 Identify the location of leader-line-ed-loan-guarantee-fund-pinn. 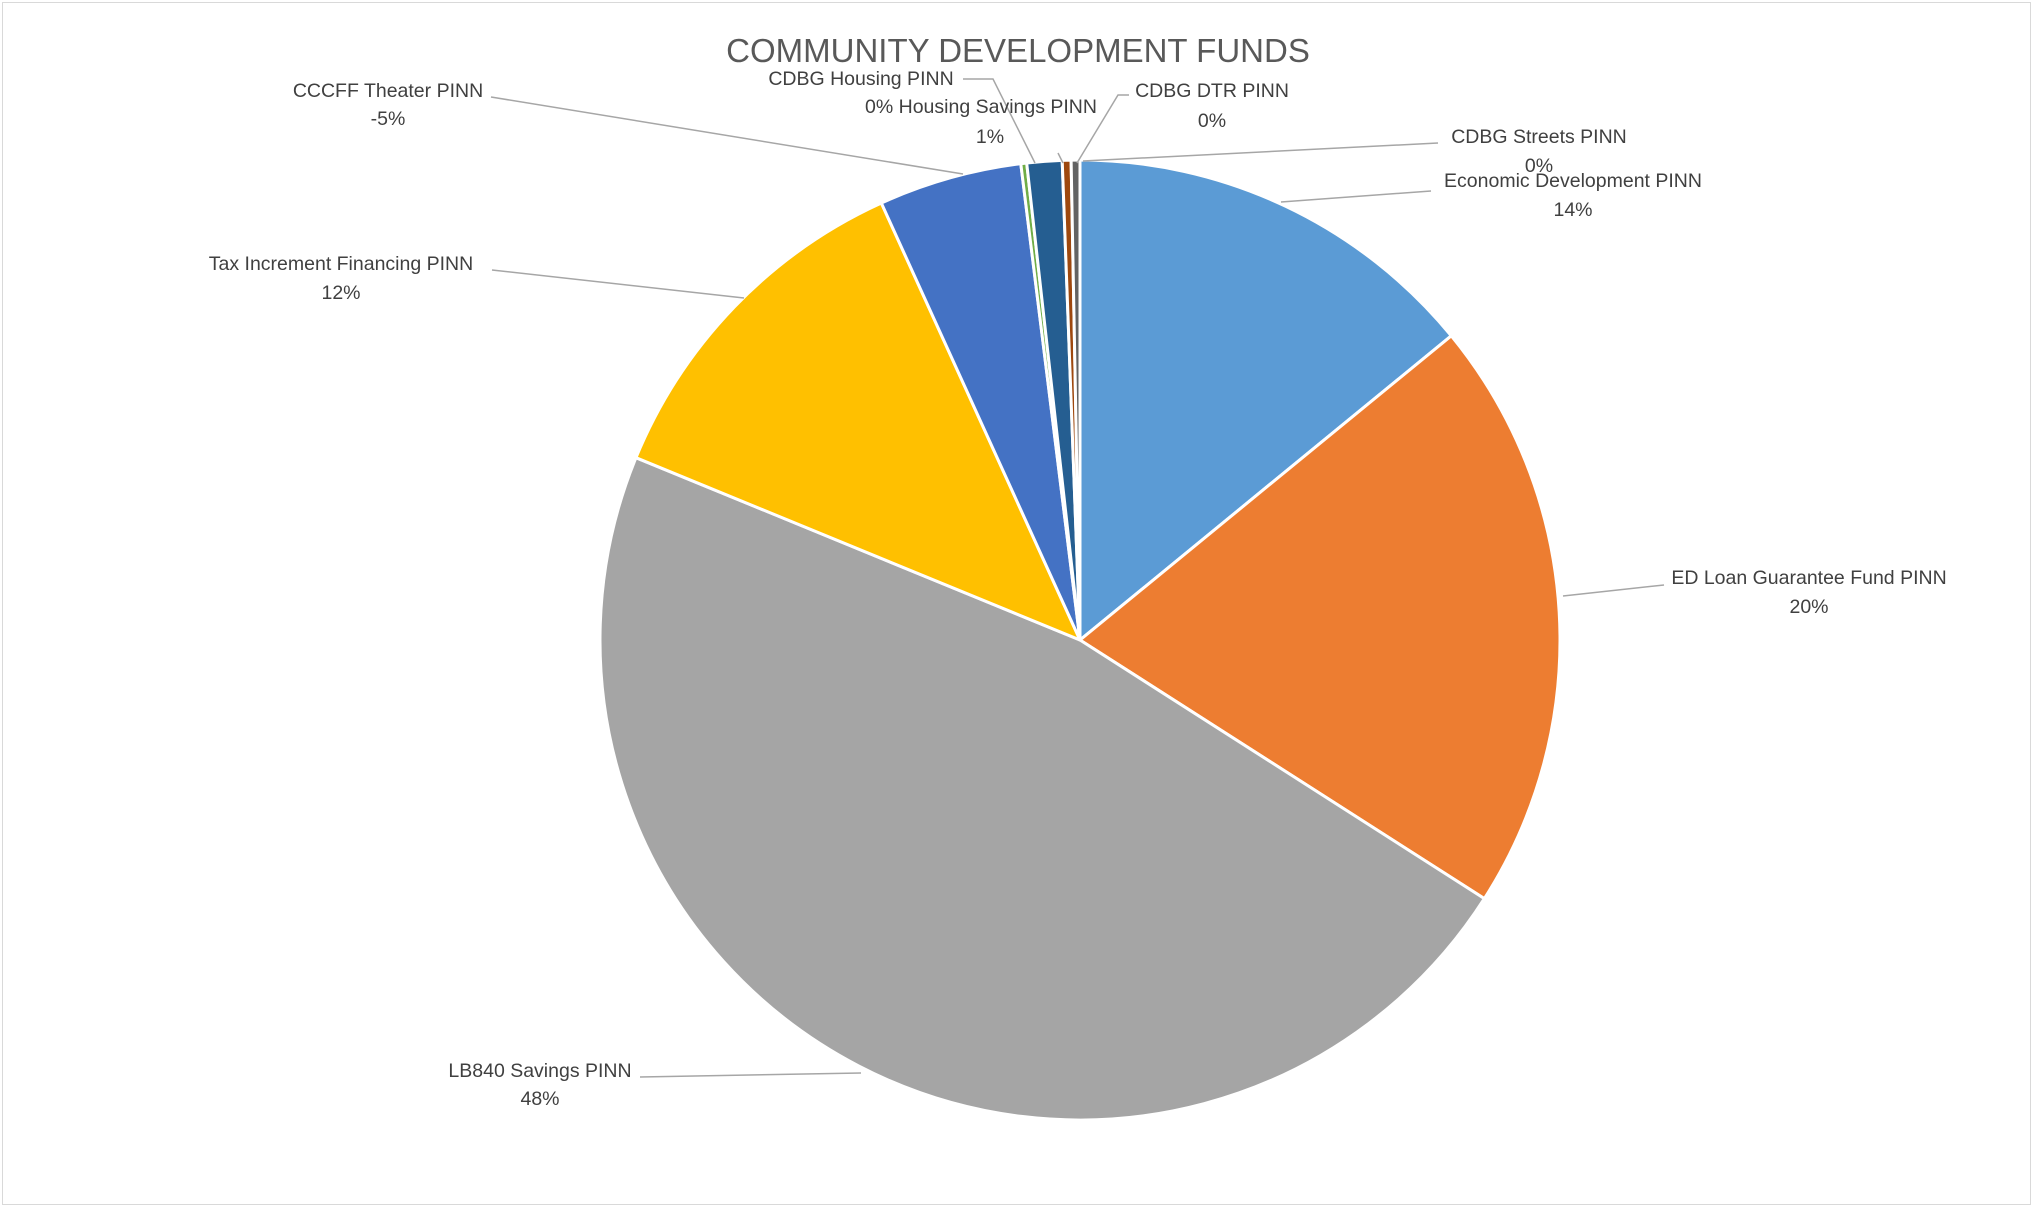
(1613, 590).